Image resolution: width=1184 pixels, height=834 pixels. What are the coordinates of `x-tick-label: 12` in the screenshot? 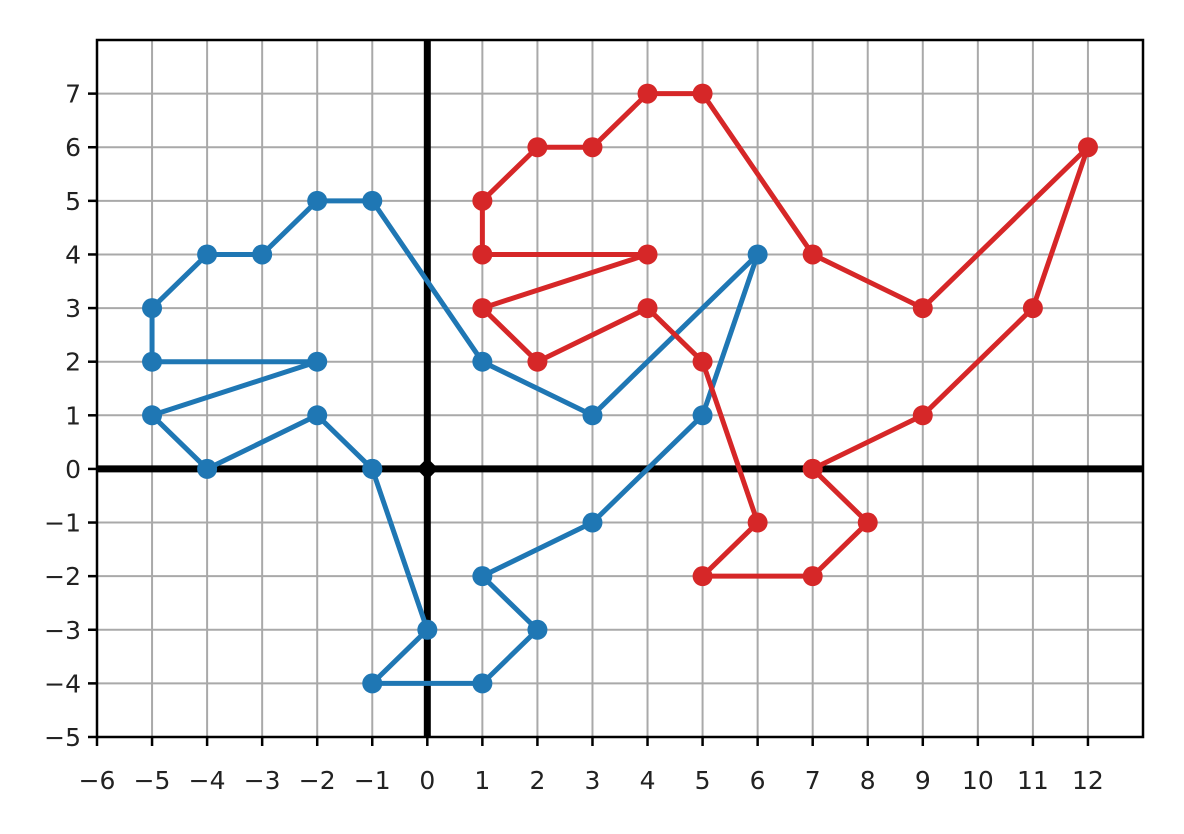 It's located at (1088, 780).